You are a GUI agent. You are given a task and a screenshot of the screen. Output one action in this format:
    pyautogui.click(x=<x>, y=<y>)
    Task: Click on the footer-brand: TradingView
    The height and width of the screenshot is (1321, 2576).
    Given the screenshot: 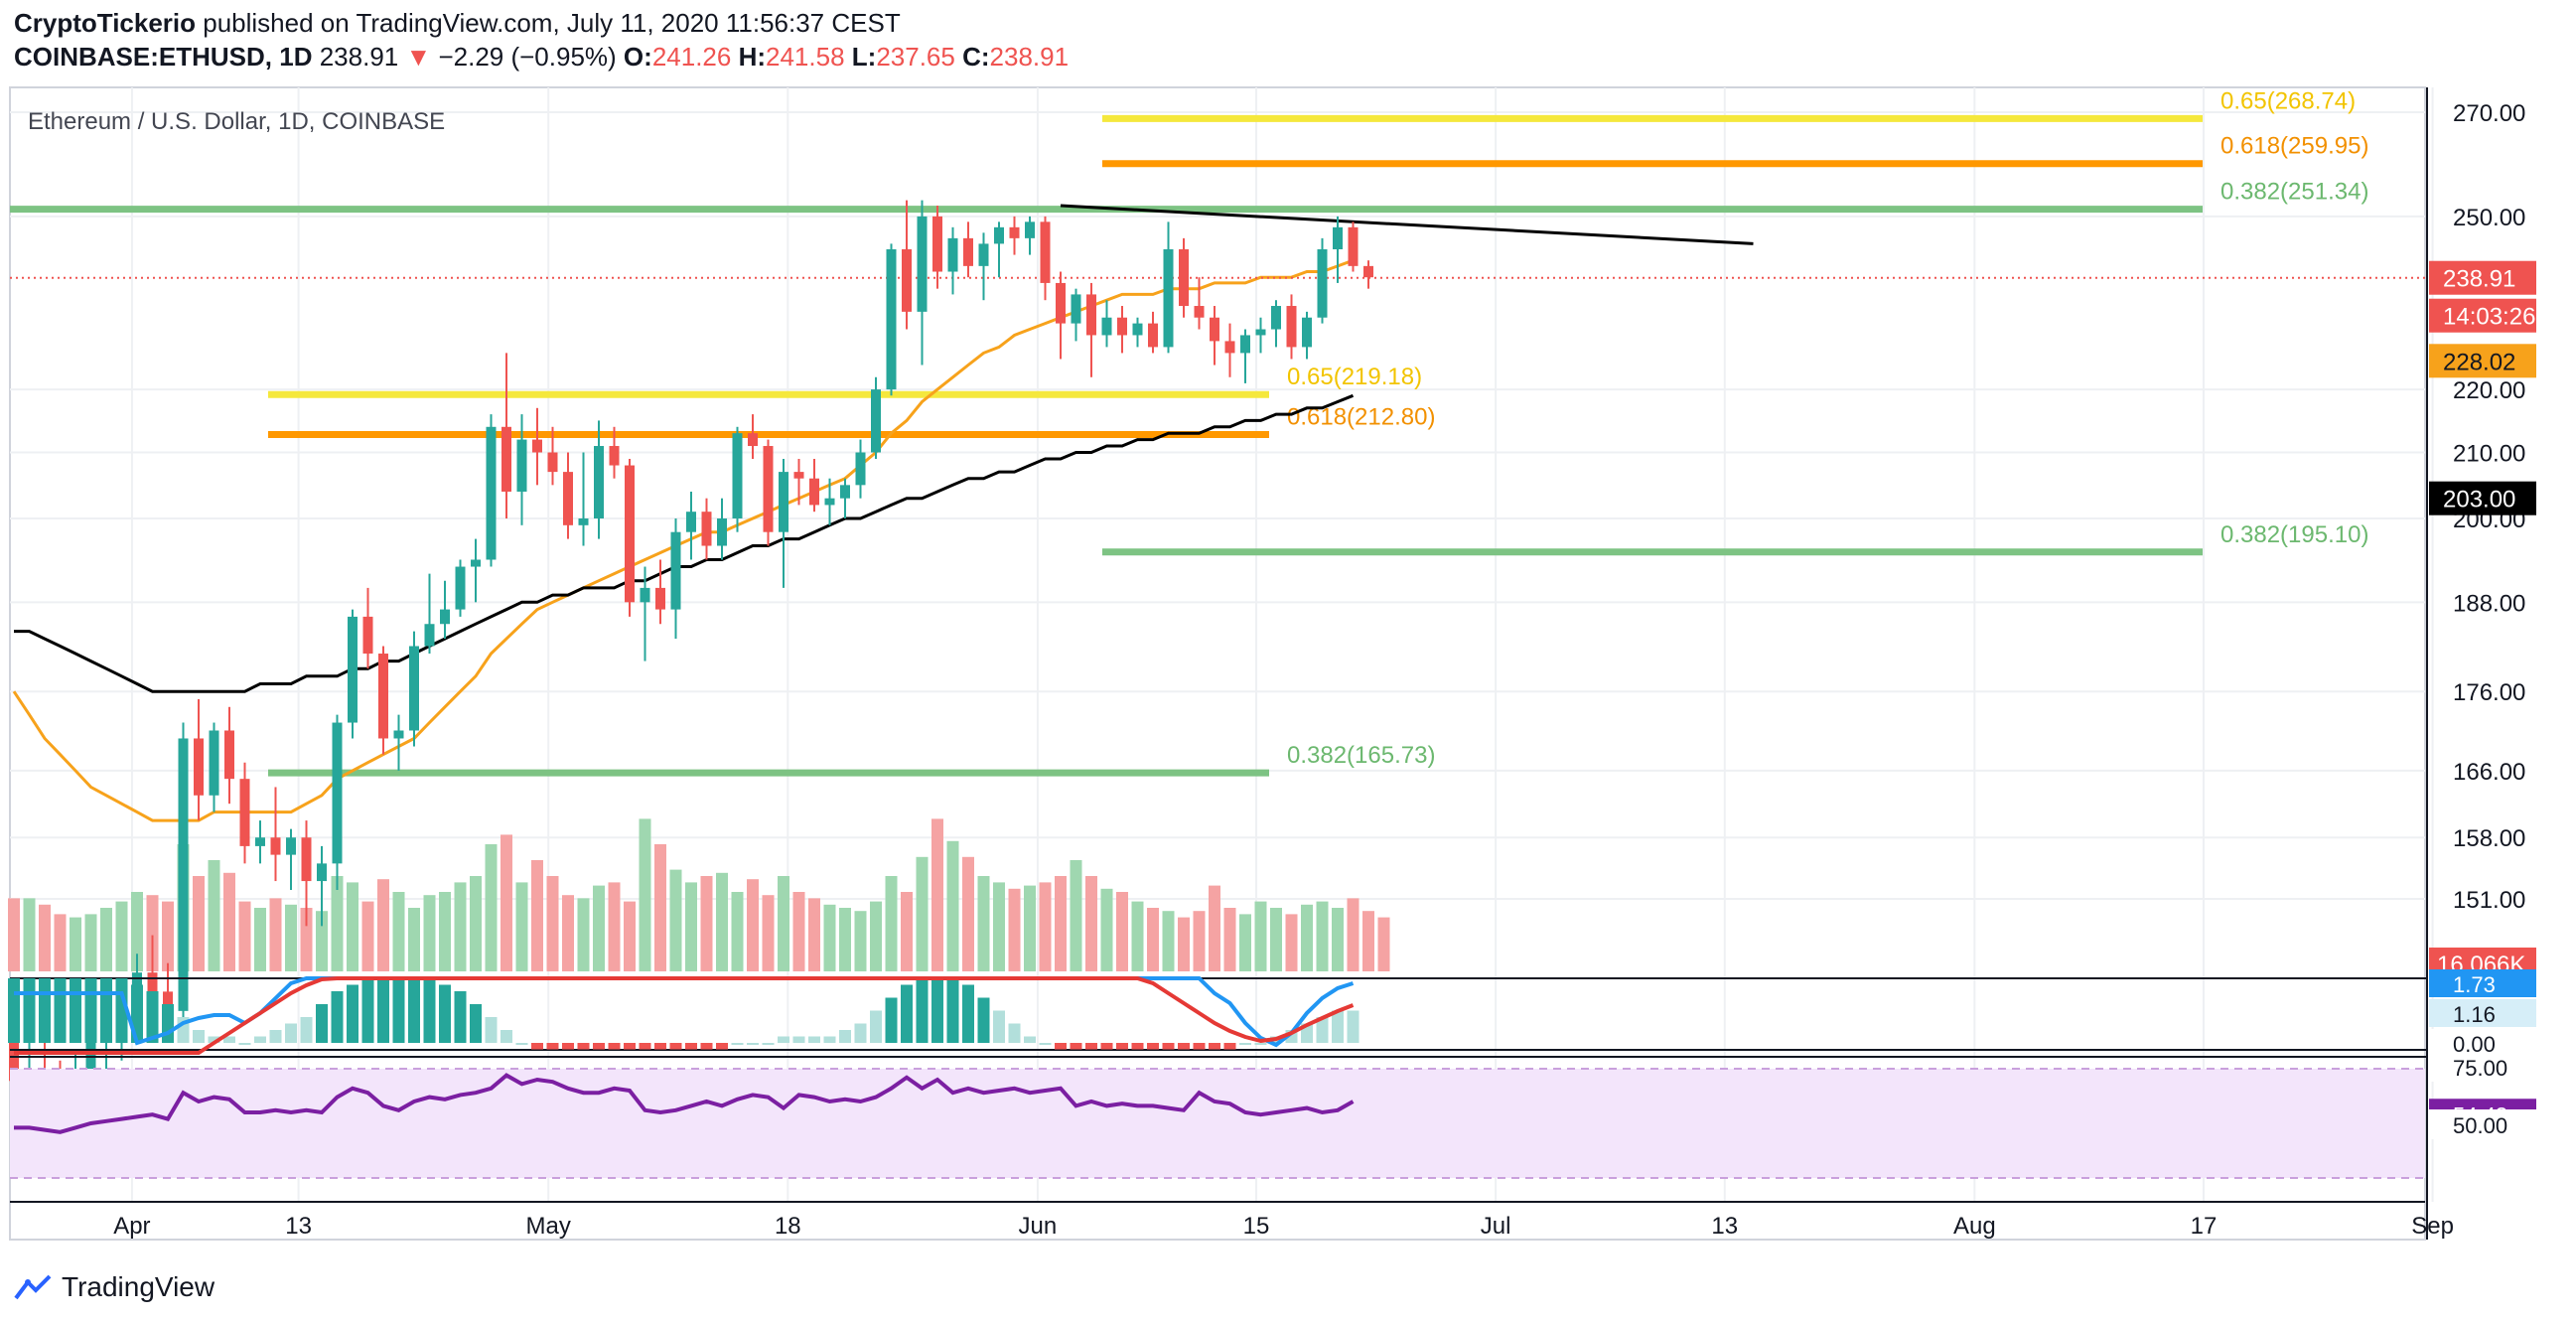 What is the action you would take?
    pyautogui.click(x=139, y=1286)
    